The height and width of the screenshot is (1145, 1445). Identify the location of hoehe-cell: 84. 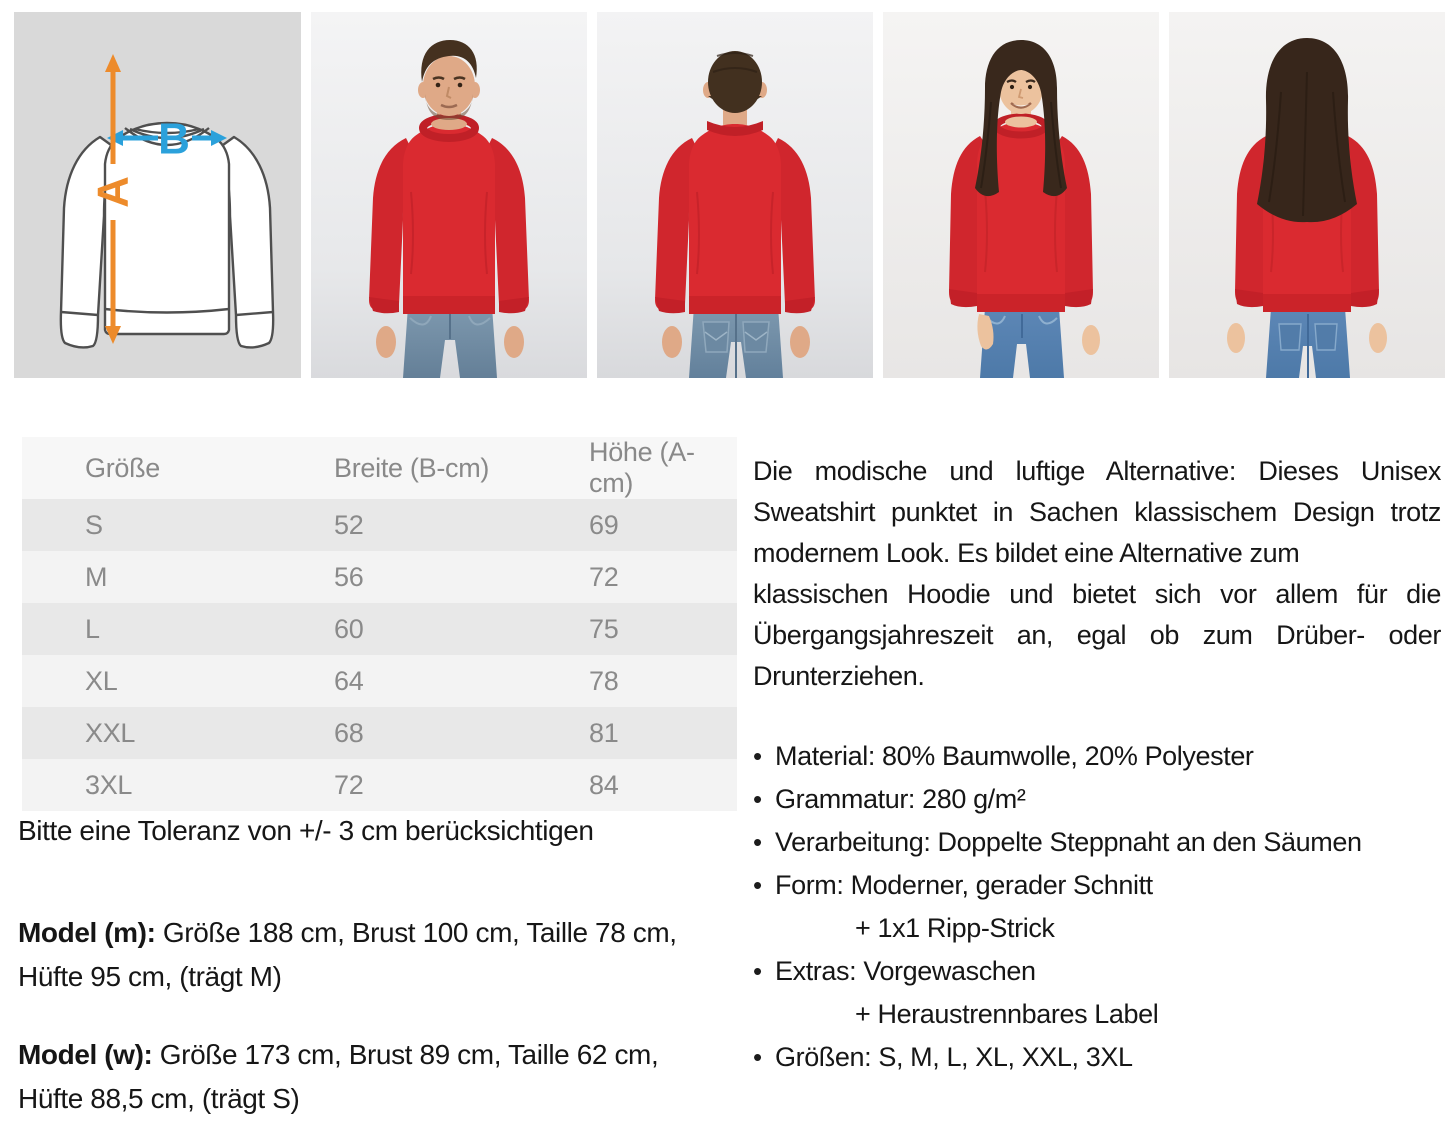
(604, 784).